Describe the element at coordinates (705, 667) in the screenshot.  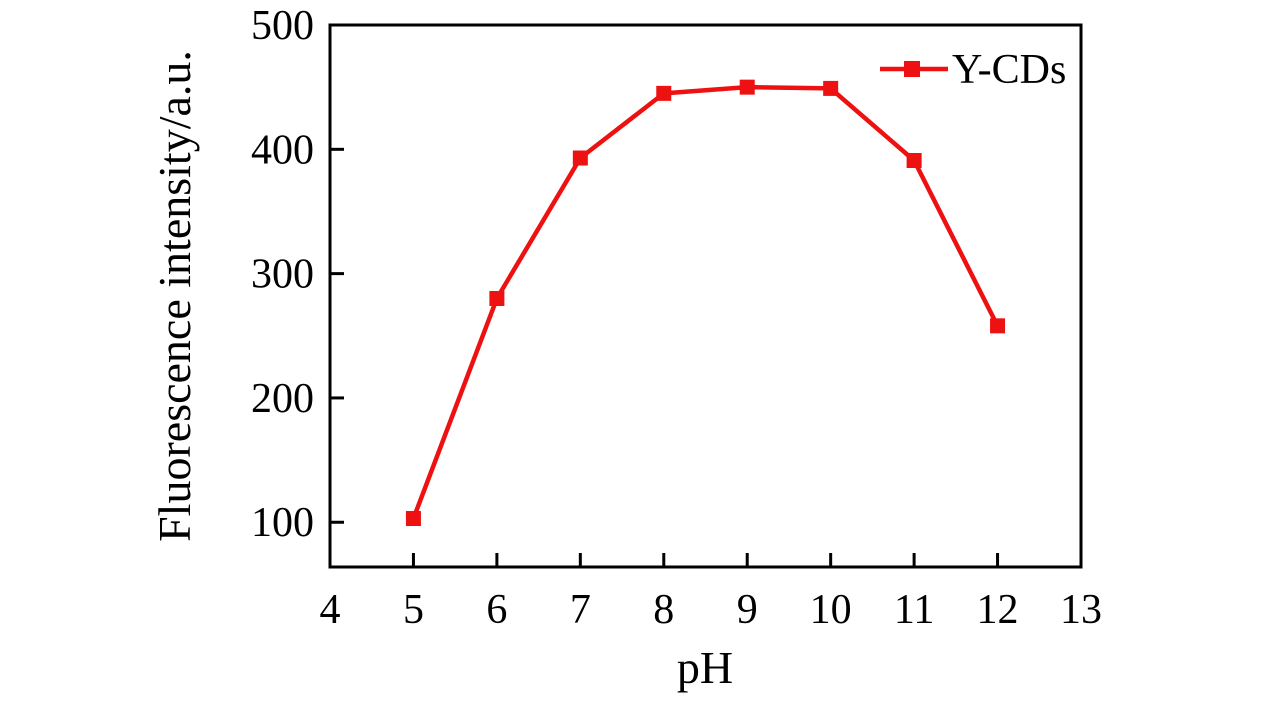
I see `x-axis-title: pH` at that location.